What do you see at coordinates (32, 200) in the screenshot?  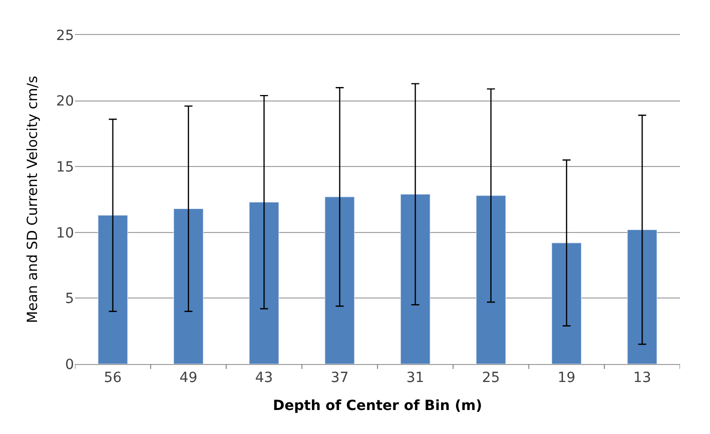 I see `y-axis-title: Mean and SD Current Velocity cm/s` at bounding box center [32, 200].